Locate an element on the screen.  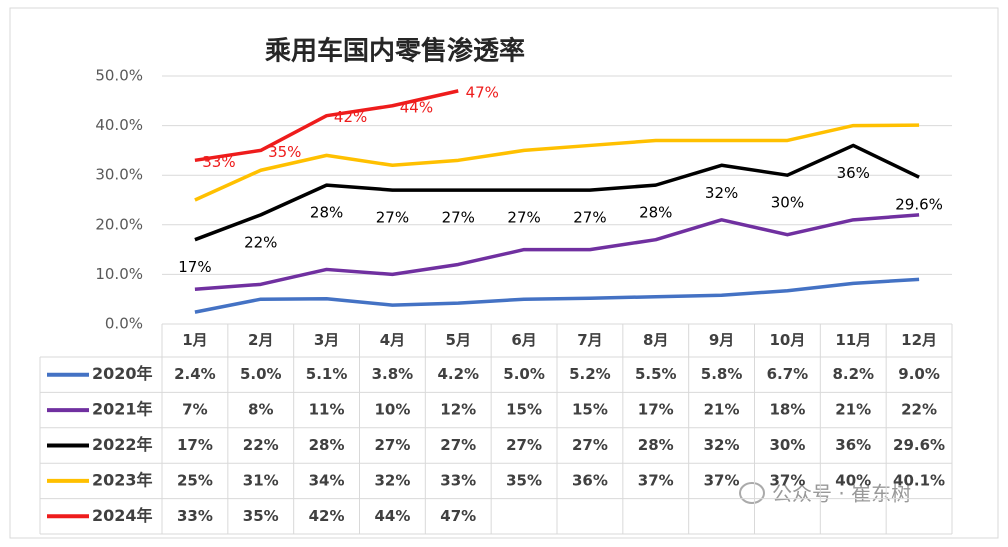
x-tick-label: 12月 is located at coordinates (919, 340).